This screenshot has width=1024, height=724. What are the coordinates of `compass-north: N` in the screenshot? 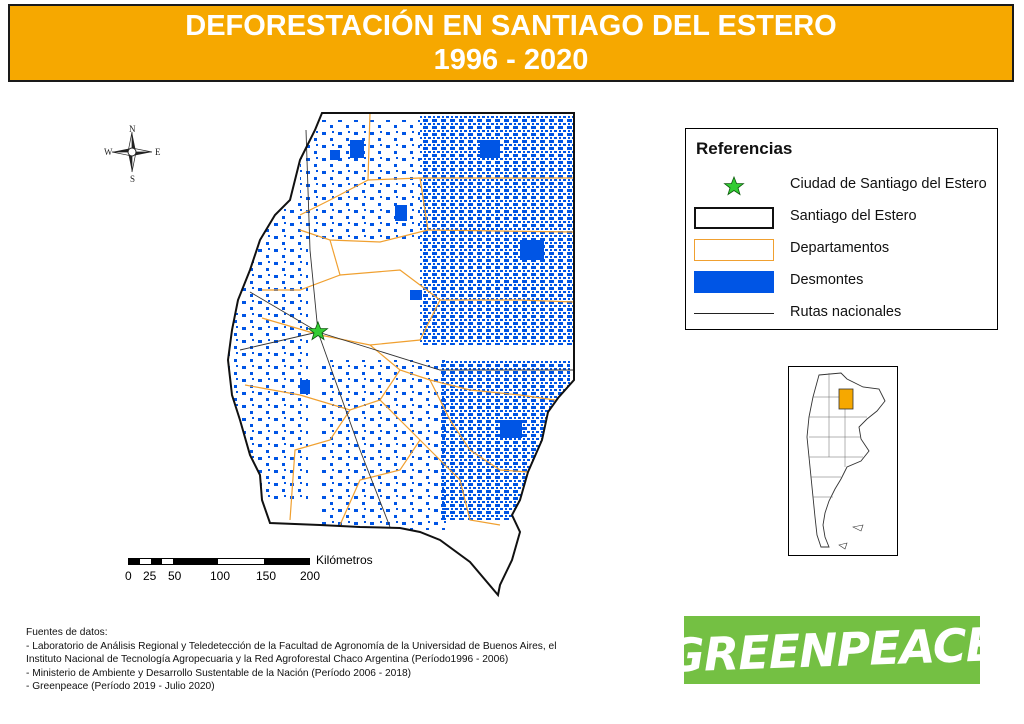 It's located at (132, 129).